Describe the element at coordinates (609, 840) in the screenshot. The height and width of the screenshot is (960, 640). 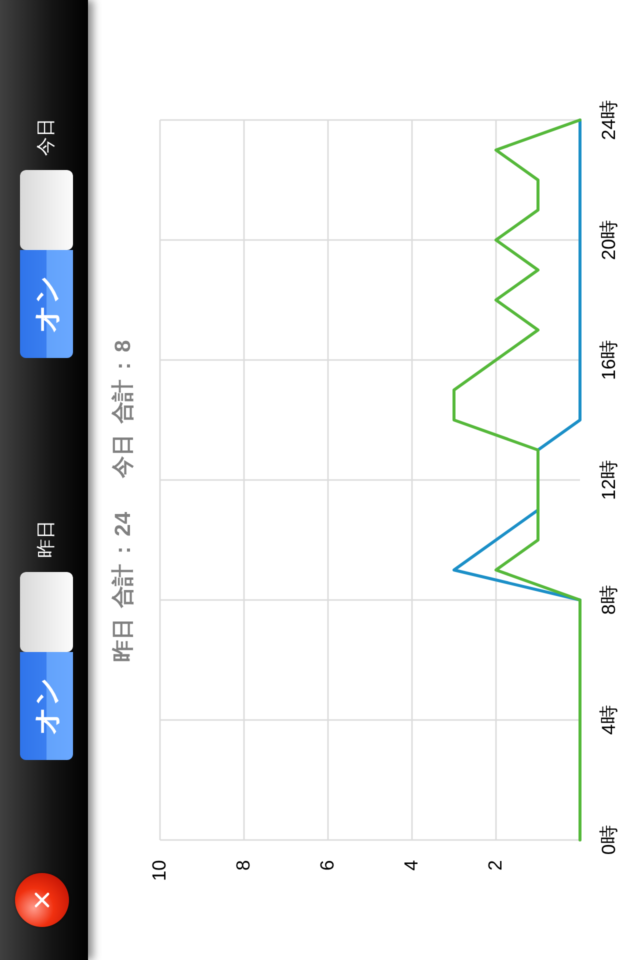
I see `y-tick-label: 0時` at that location.